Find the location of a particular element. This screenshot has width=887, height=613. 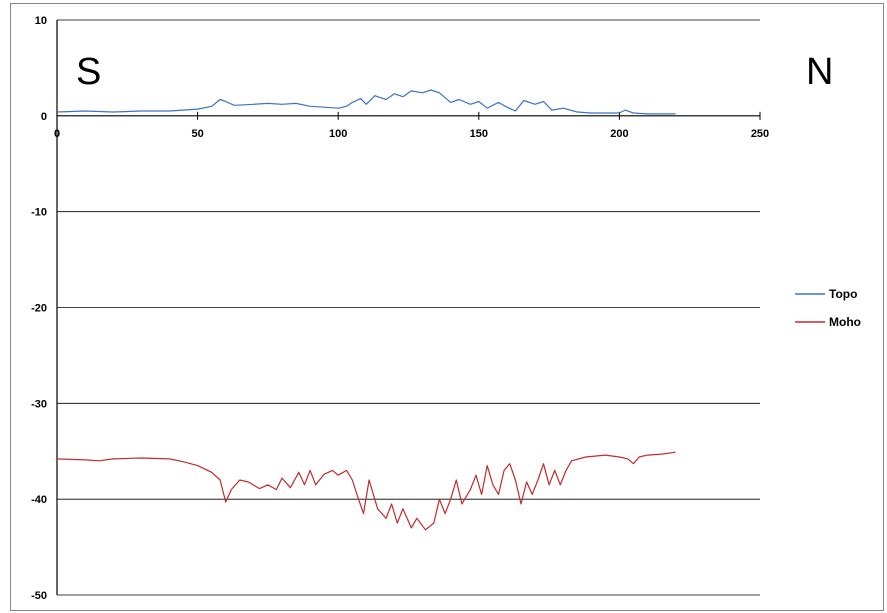

y-axis-ticks: 10 0 -10 -20 -30 -40 -50 is located at coordinates (39, 308).